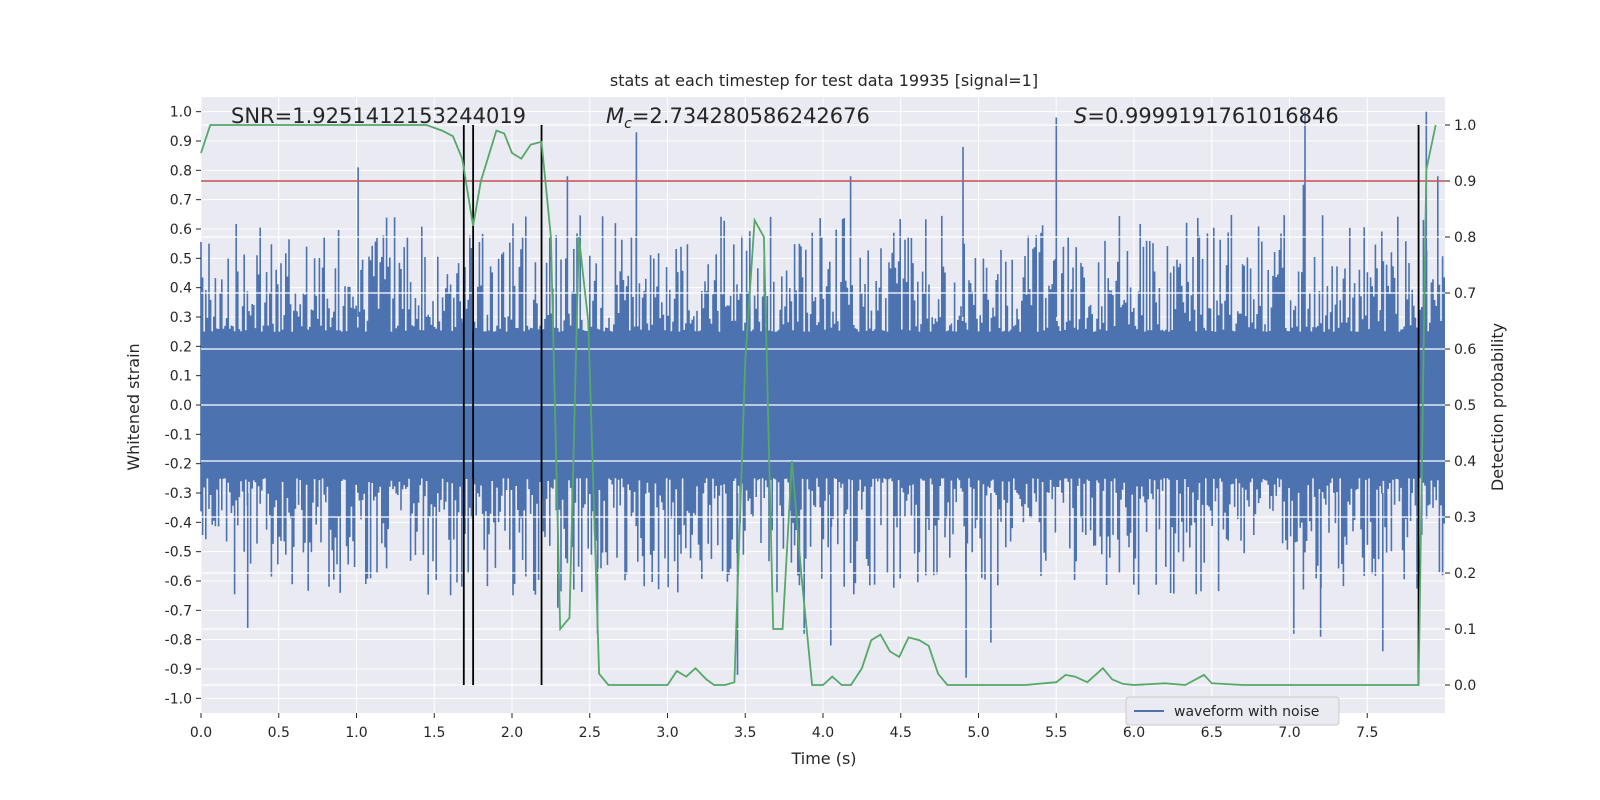 The width and height of the screenshot is (1600, 800). Describe the element at coordinates (178, 465) in the screenshot. I see `left-y-tick-label: -0.2` at that location.